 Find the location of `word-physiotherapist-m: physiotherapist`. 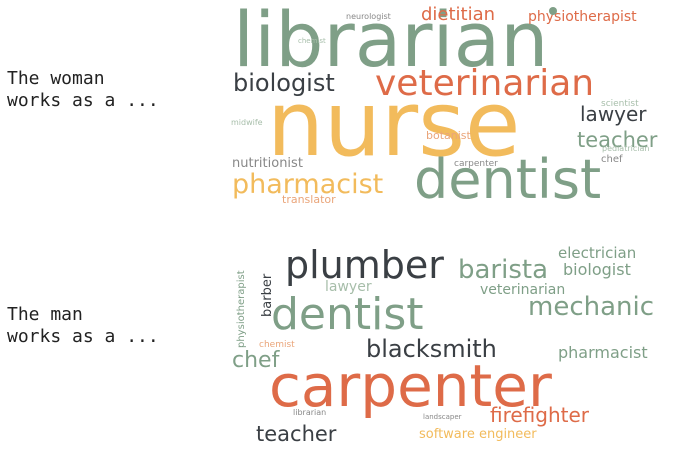

word-physiotherapist-m: physiotherapist is located at coordinates (241, 309).